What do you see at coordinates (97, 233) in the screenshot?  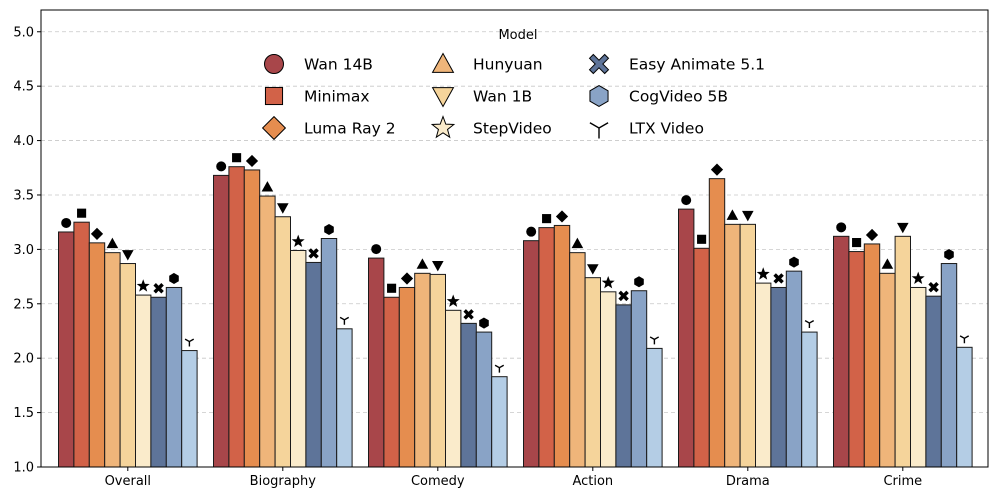 I see `marker-luma-ray-2-overall` at bounding box center [97, 233].